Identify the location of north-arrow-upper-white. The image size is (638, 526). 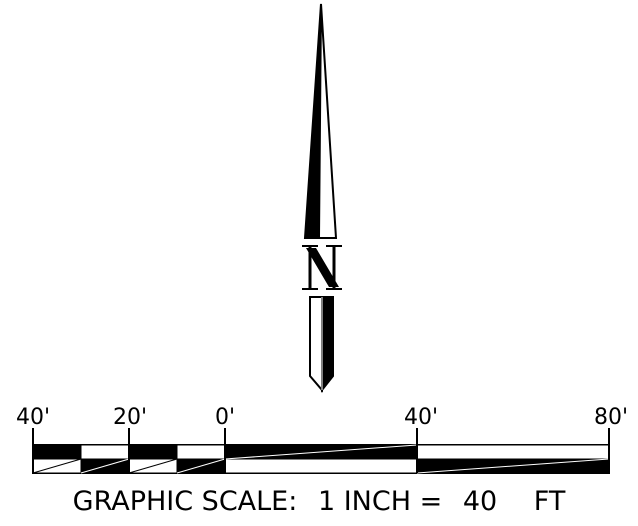
(327, 121).